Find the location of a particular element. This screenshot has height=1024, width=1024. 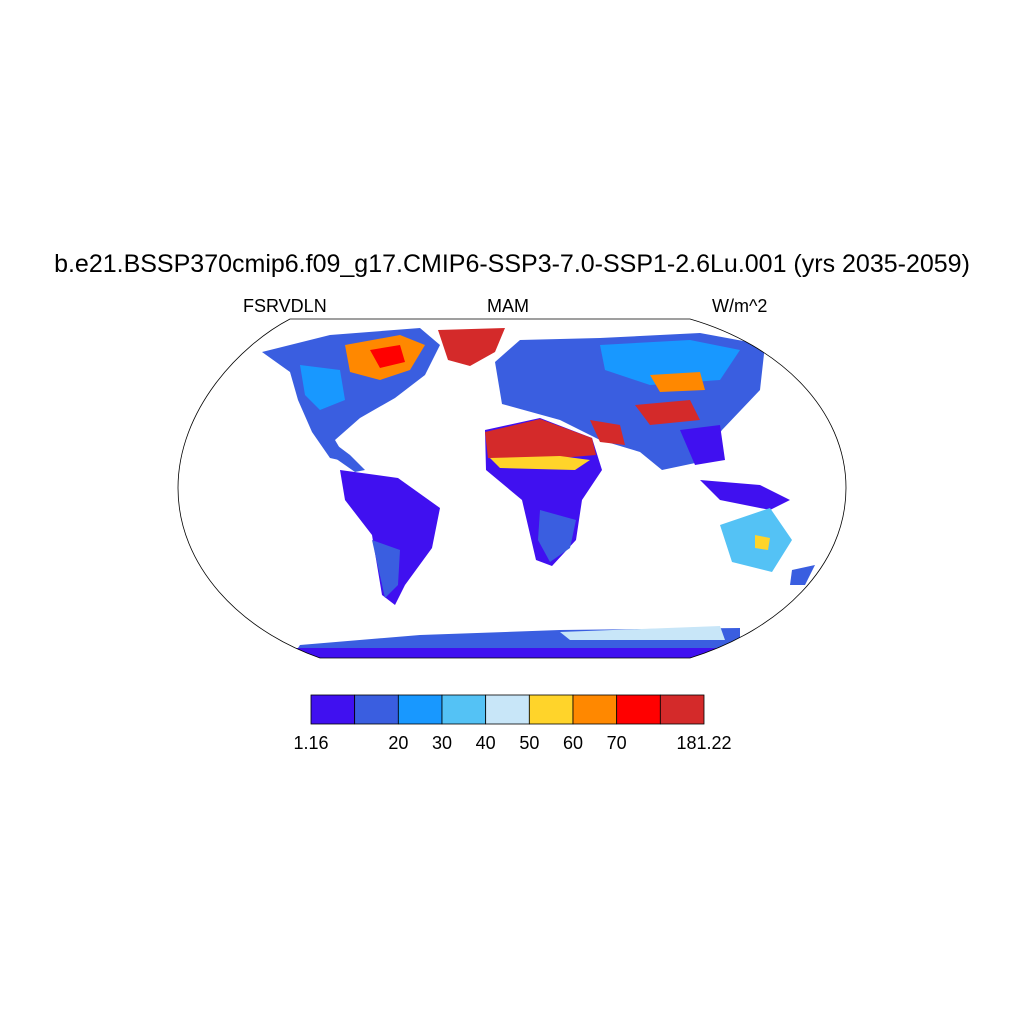

colorbar-label: 50 is located at coordinates (529, 743).